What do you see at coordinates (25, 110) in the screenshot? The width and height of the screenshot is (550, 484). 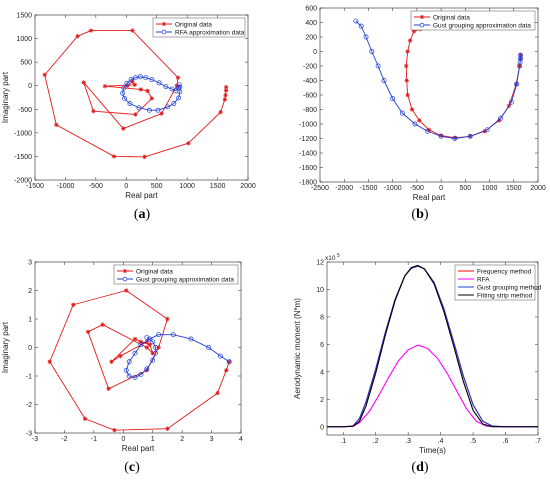 I see `y-tick-label: -500` at bounding box center [25, 110].